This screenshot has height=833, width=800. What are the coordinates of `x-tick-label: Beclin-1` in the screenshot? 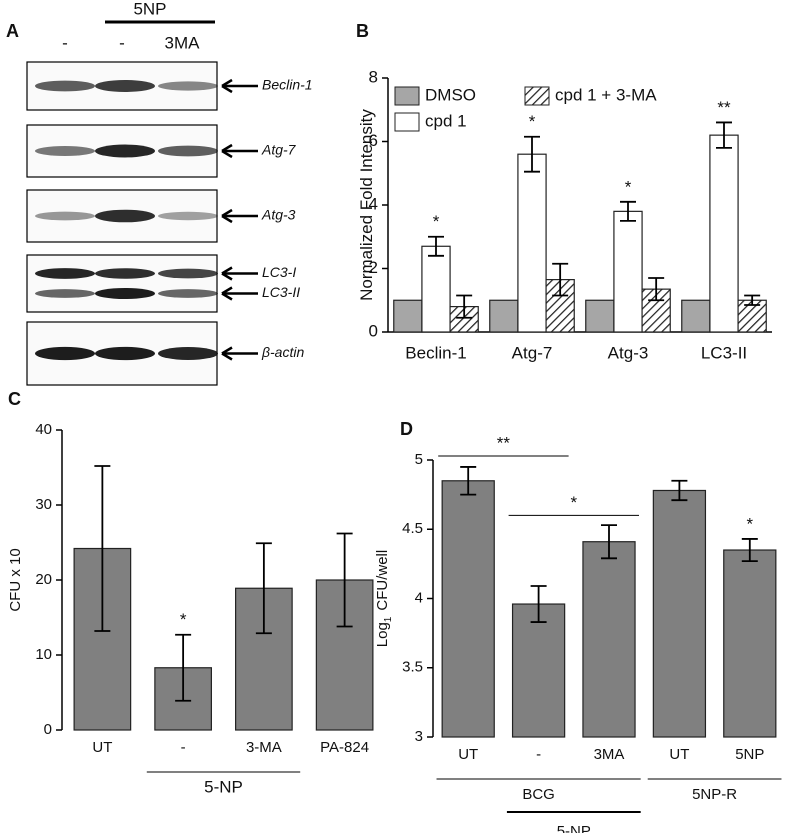 It's located at (435, 352).